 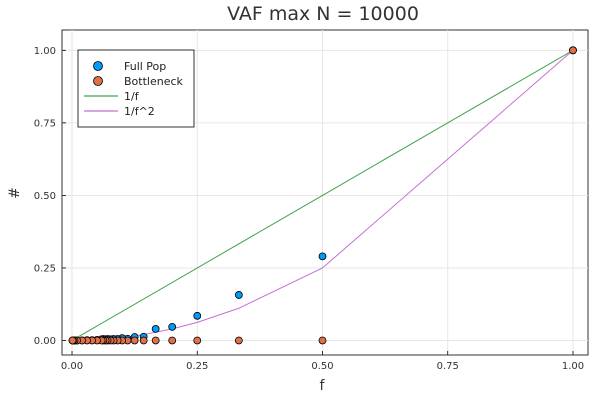 I want to click on y-tick-label: 0.75, so click(x=45, y=123).